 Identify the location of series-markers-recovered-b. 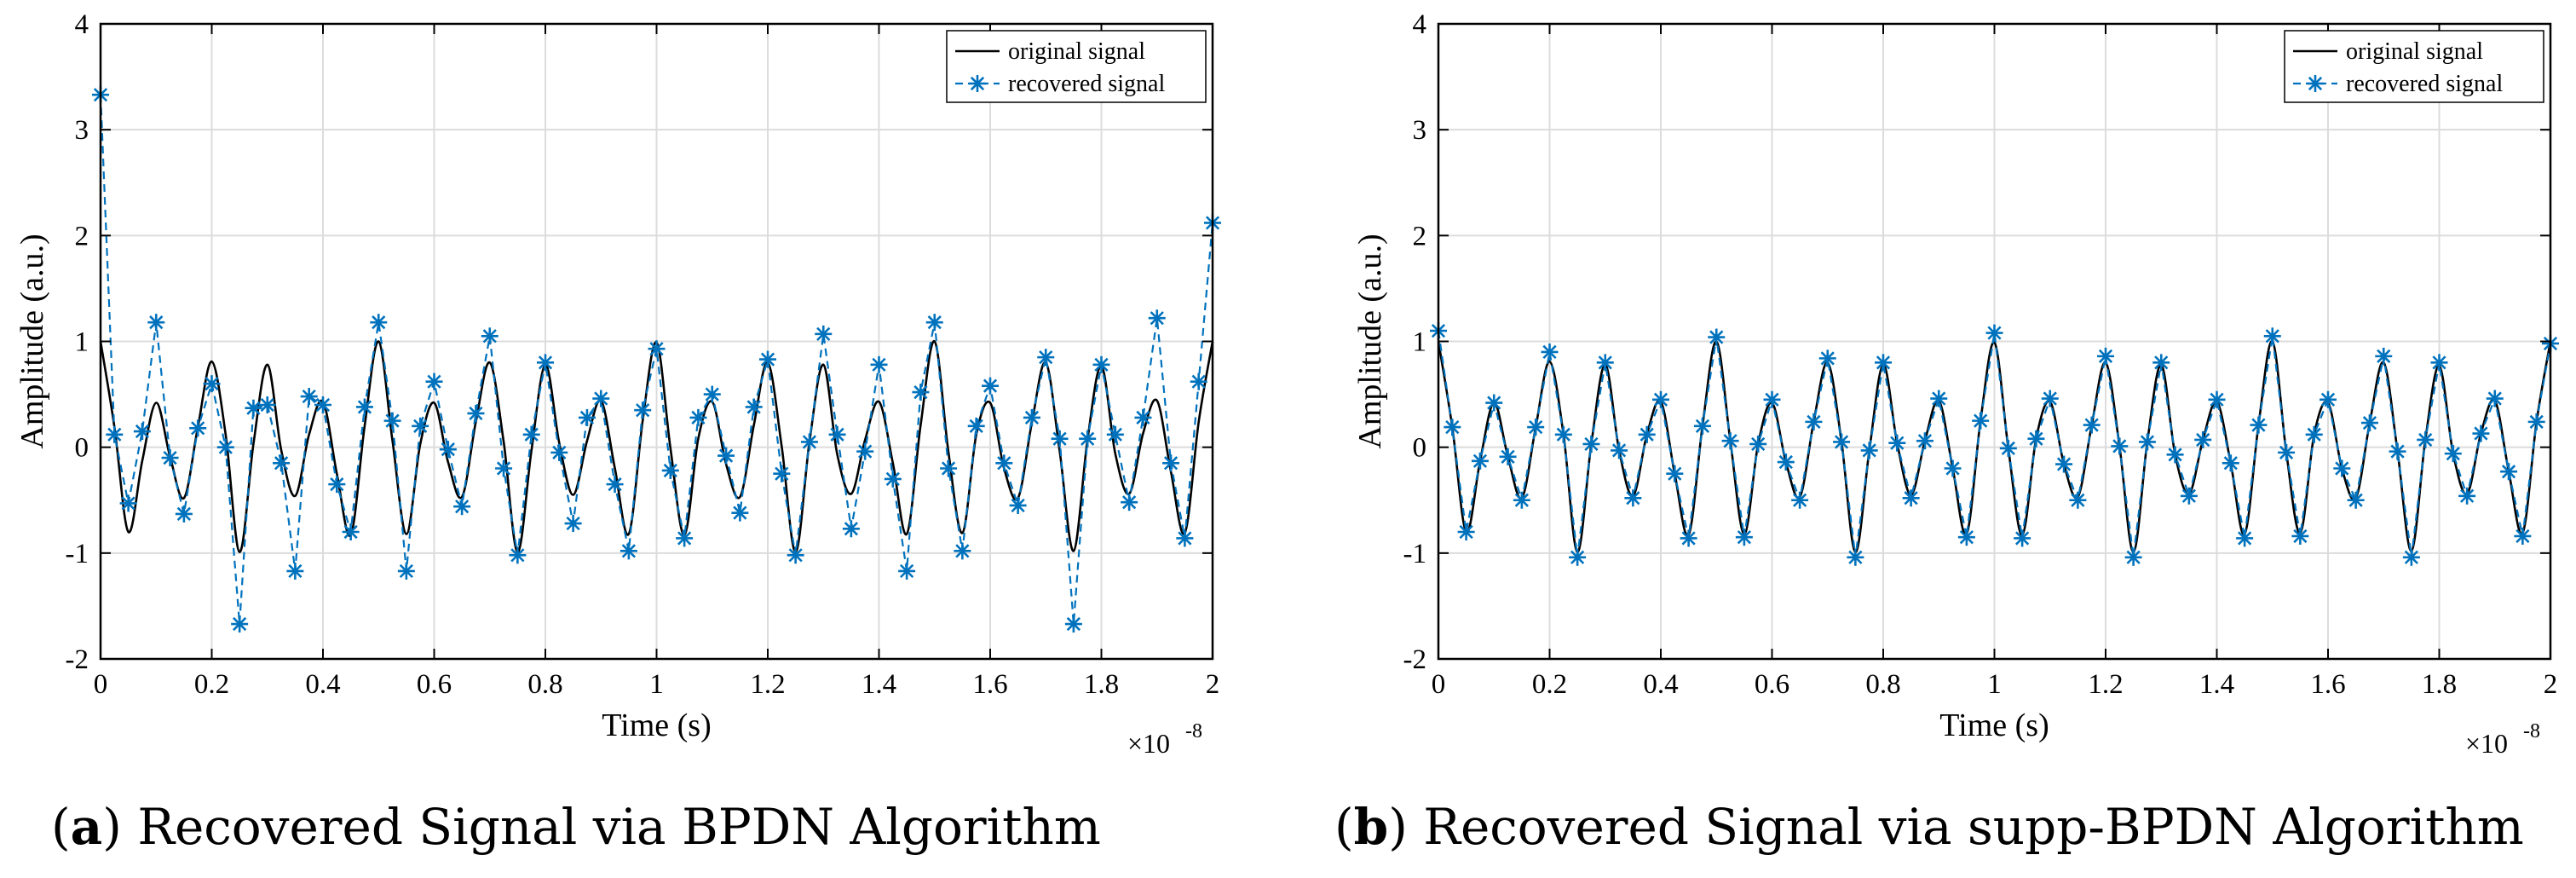
(1994, 444).